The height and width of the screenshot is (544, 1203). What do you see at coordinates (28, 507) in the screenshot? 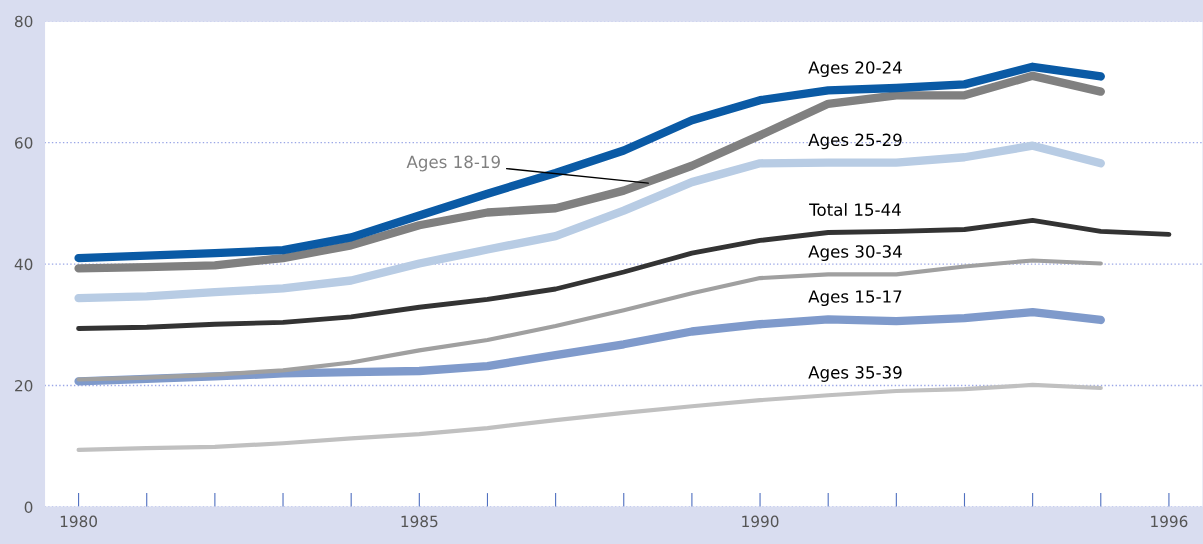
I see `y-tick-label: 0` at bounding box center [28, 507].